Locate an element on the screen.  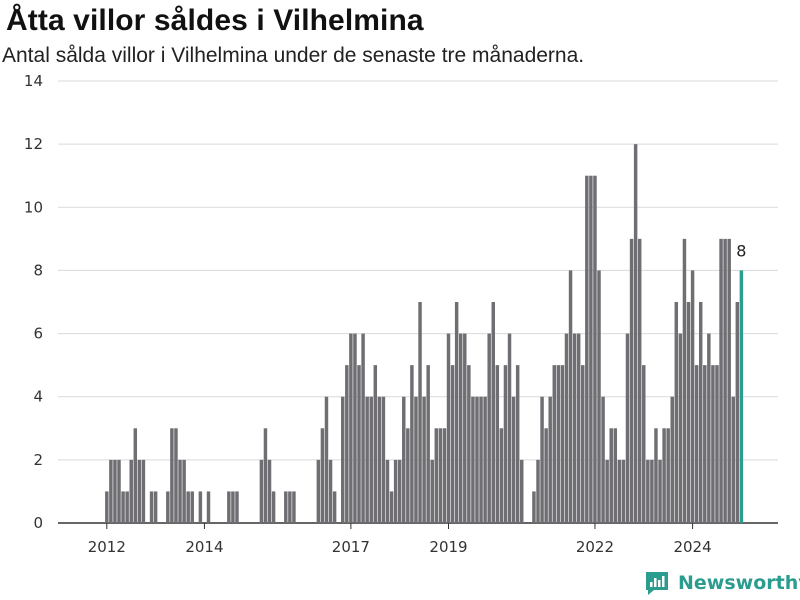
newsworthy-logo: Newsworthy is located at coordinates (722, 583).